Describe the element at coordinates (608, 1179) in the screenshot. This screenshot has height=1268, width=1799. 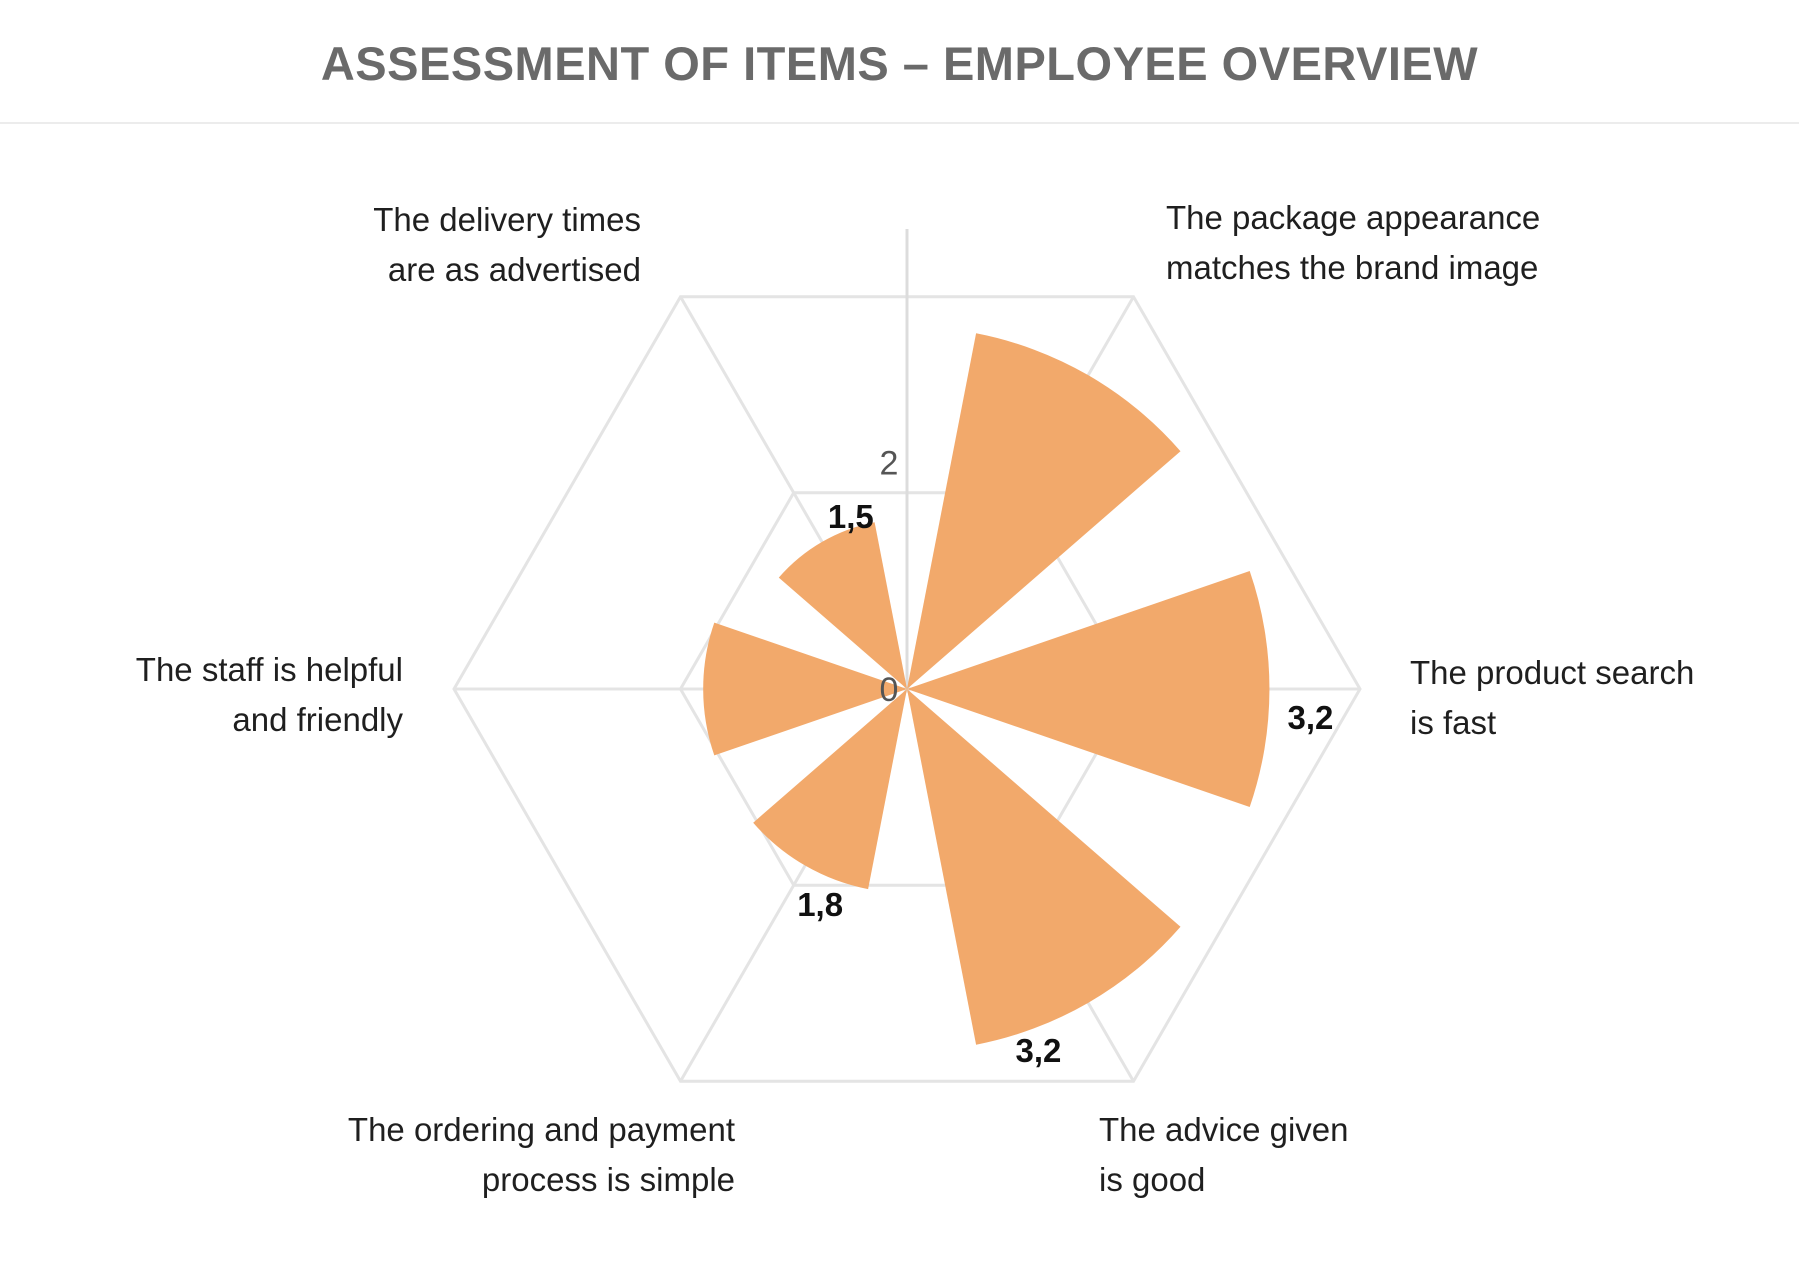
I see `category-label-line: process is simple` at that location.